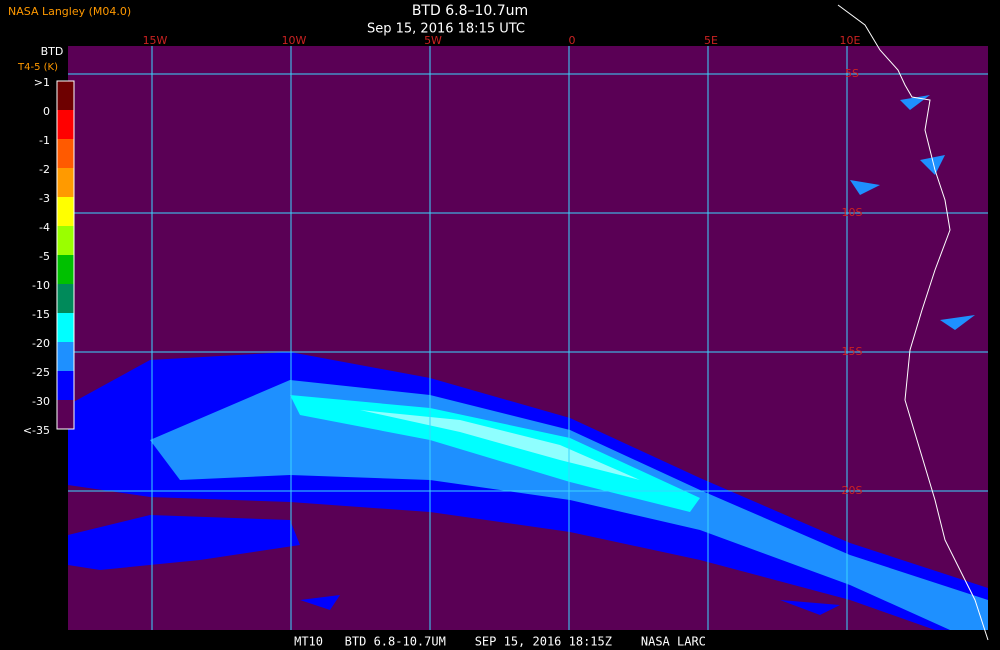  What do you see at coordinates (44, 198) in the screenshot?
I see `colorbar-label: -3` at bounding box center [44, 198].